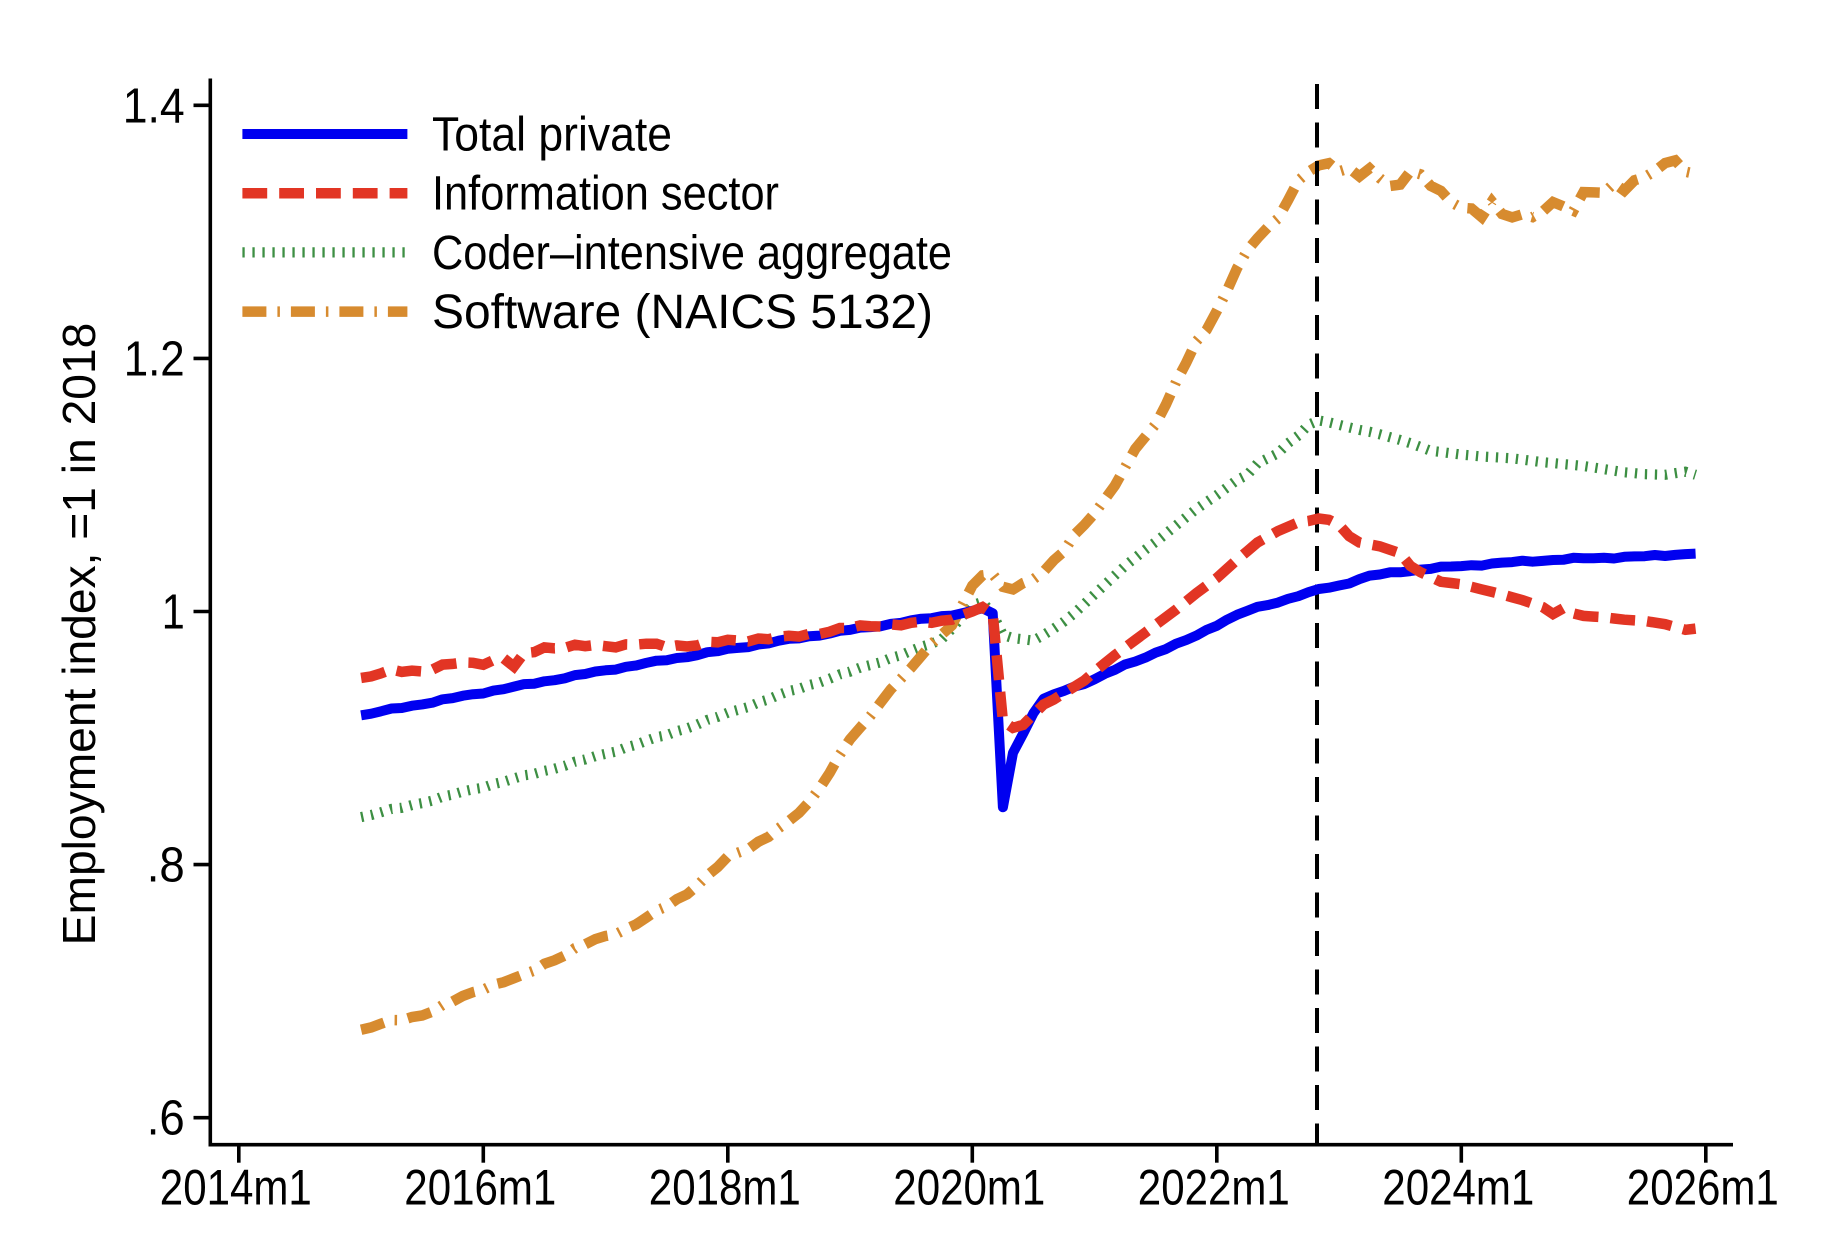  Describe the element at coordinates (1458, 1187) in the screenshot. I see `svg-text: 2024m1` at that location.